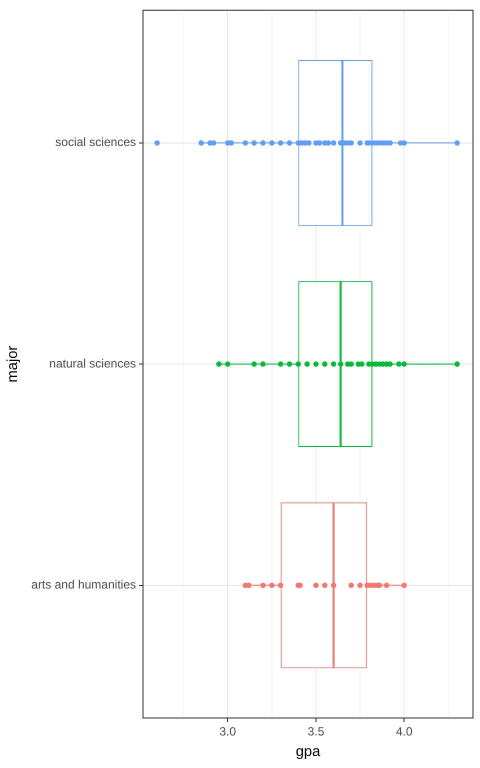  I want to click on x-tick-label: 4.0, so click(404, 731).